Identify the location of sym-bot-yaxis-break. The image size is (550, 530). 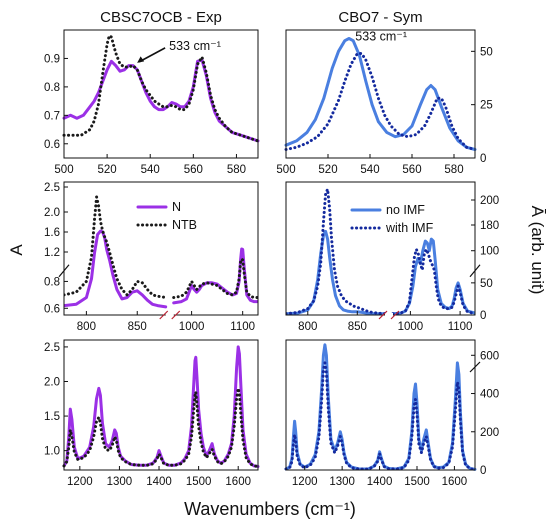
(475, 367).